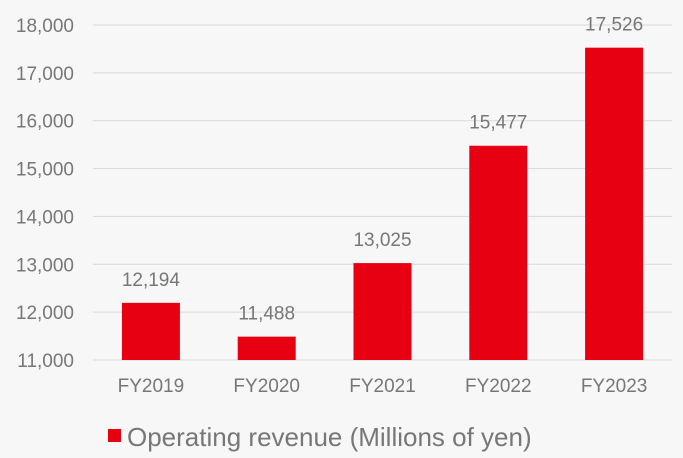  Describe the element at coordinates (266, 314) in the screenshot. I see `data-label: 11,488` at that location.